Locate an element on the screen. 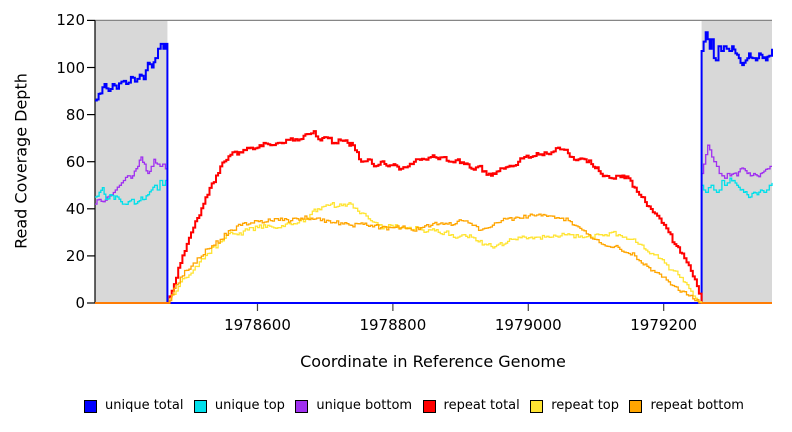 The width and height of the screenshot is (792, 432). y-tick-label: 80 is located at coordinates (75, 114).